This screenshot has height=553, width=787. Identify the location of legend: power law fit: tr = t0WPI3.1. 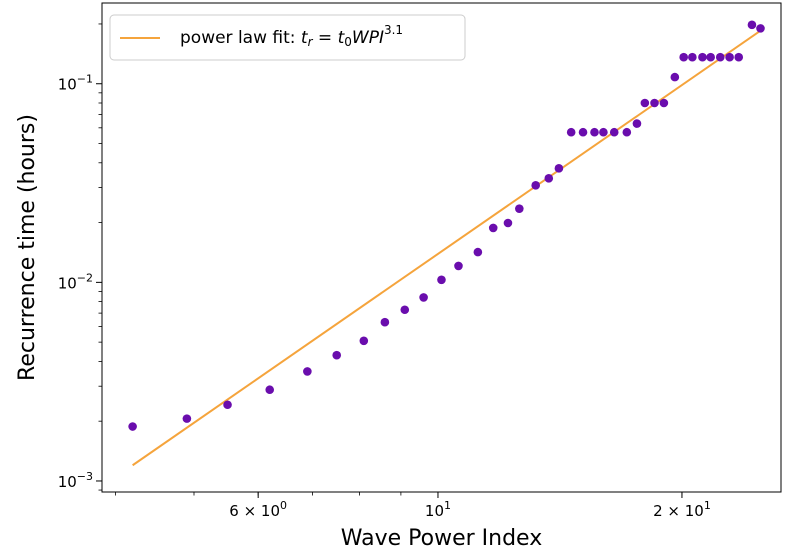
(287, 37).